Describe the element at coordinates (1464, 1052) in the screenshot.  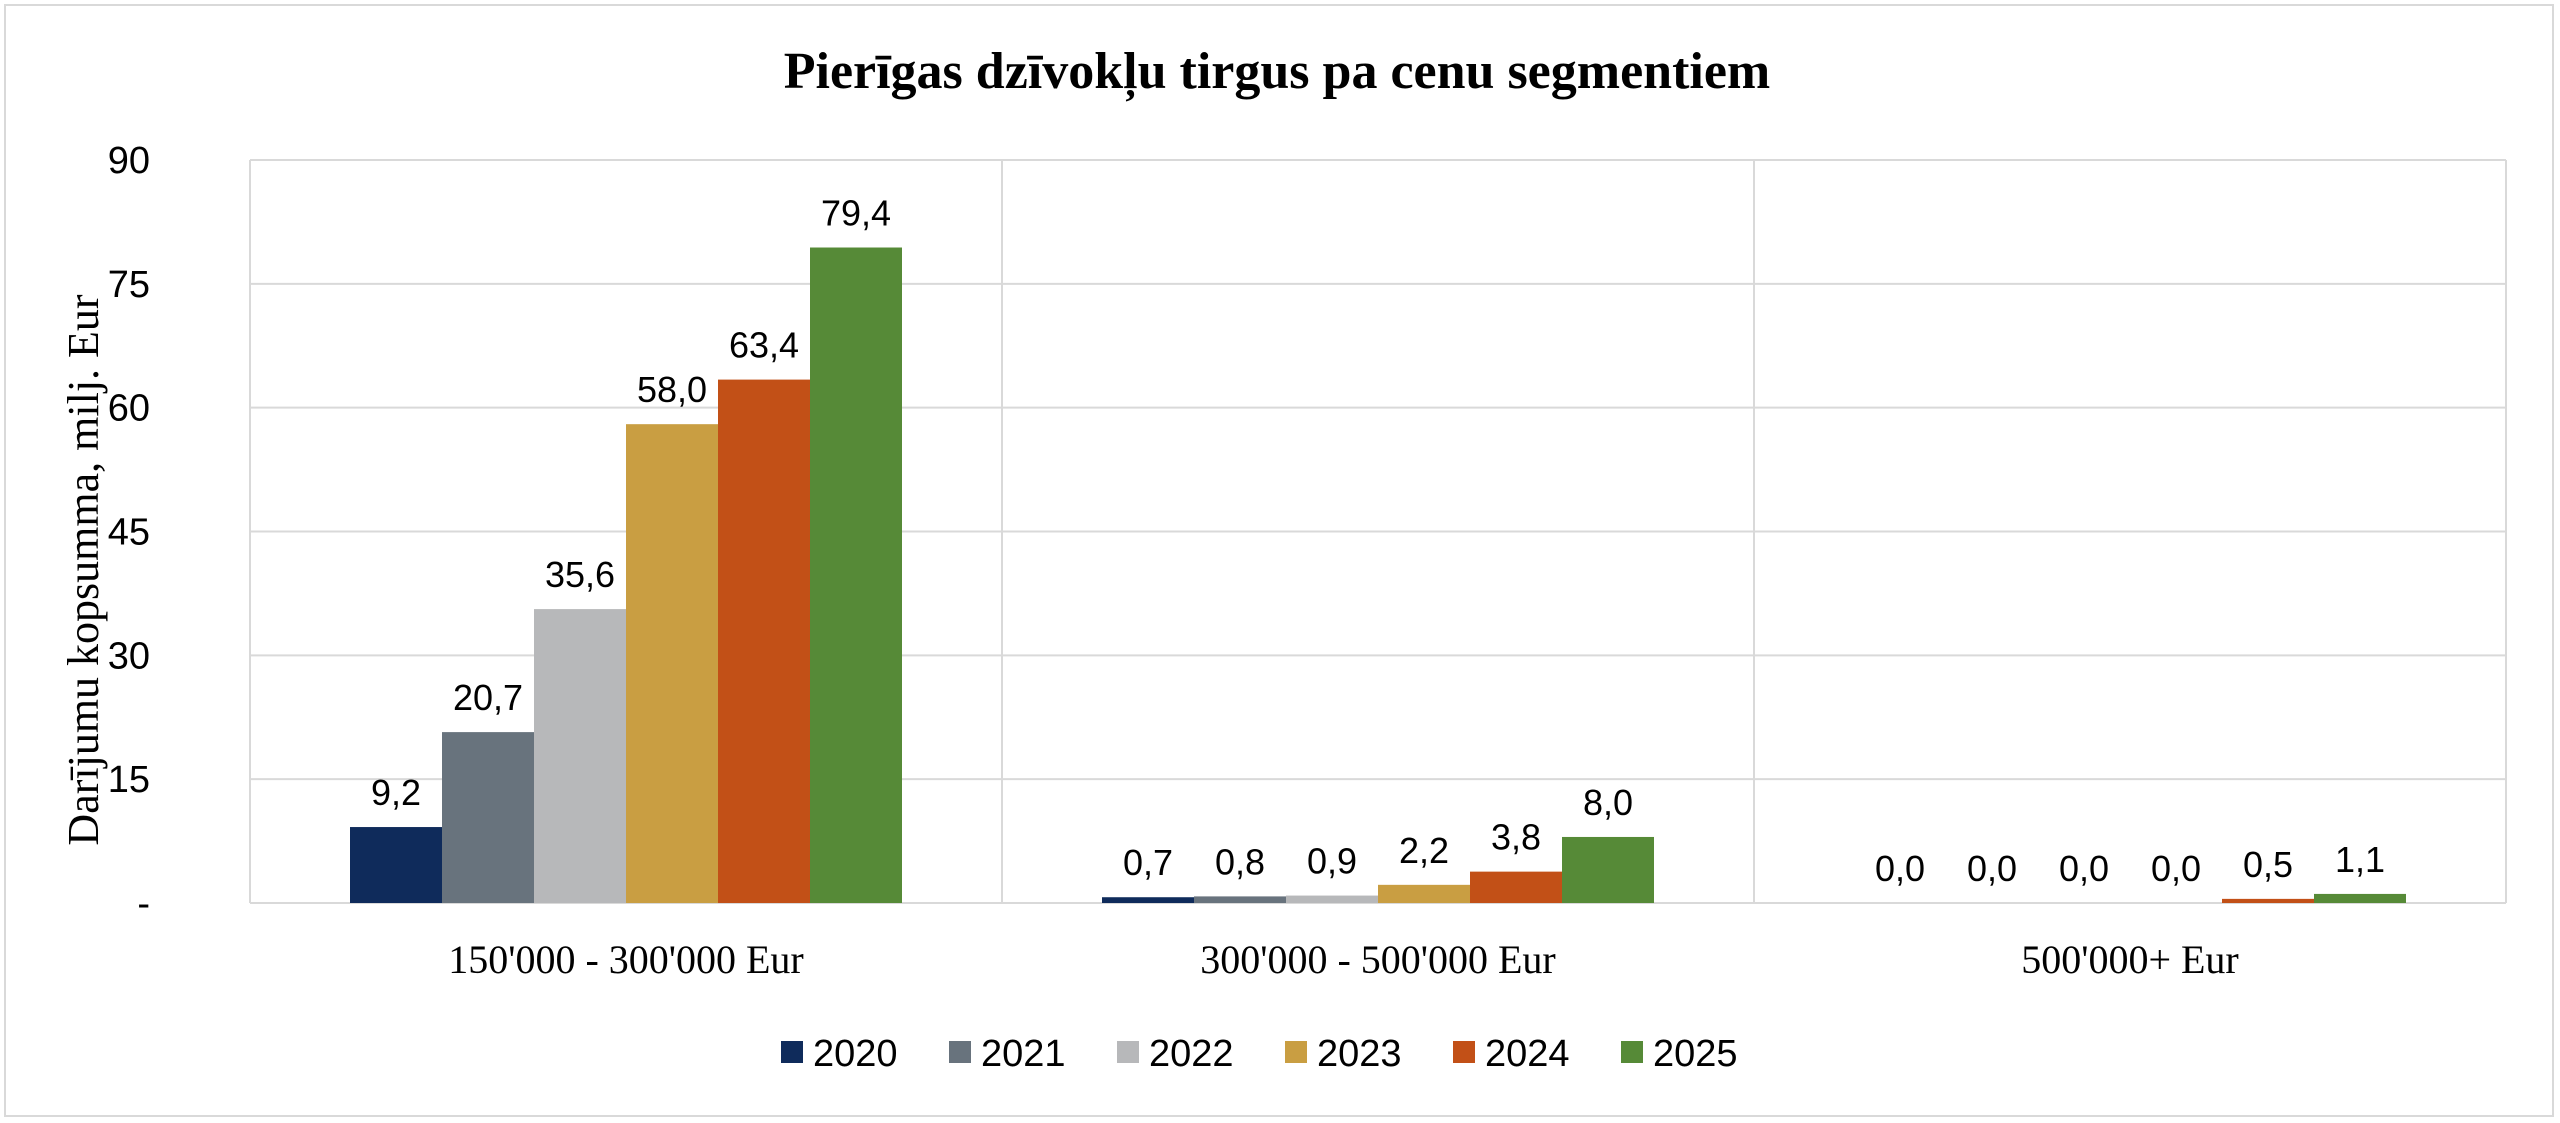
I see `legend-swatch-2024` at that location.